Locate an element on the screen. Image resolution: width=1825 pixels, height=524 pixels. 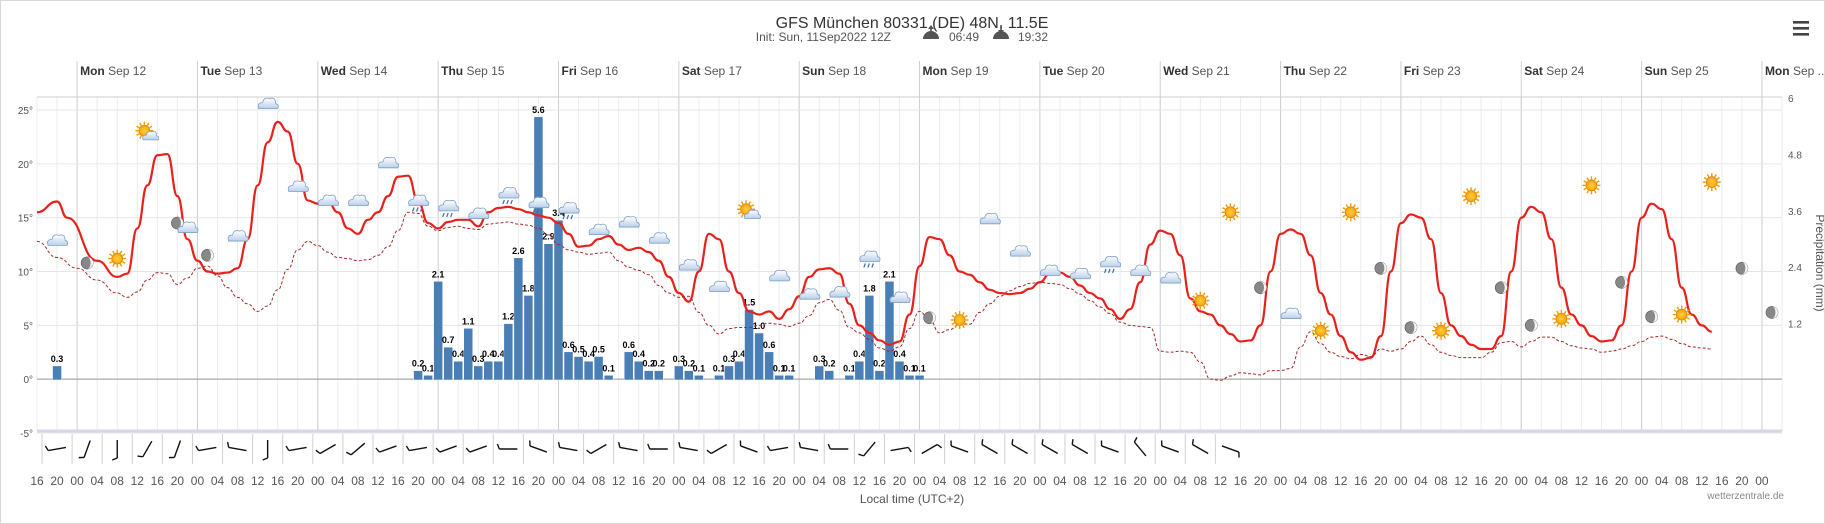
x-tick-label: 08 is located at coordinates (1441, 481).